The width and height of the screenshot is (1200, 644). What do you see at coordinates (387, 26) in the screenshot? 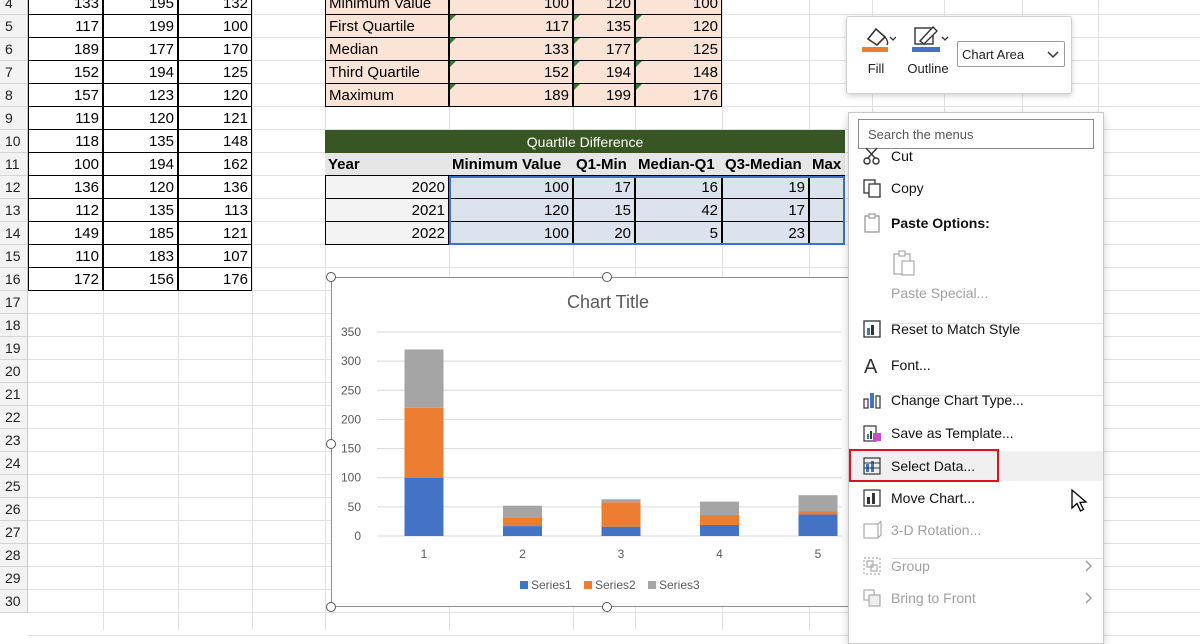
I see `stats-label-cell: First Quartile` at bounding box center [387, 26].